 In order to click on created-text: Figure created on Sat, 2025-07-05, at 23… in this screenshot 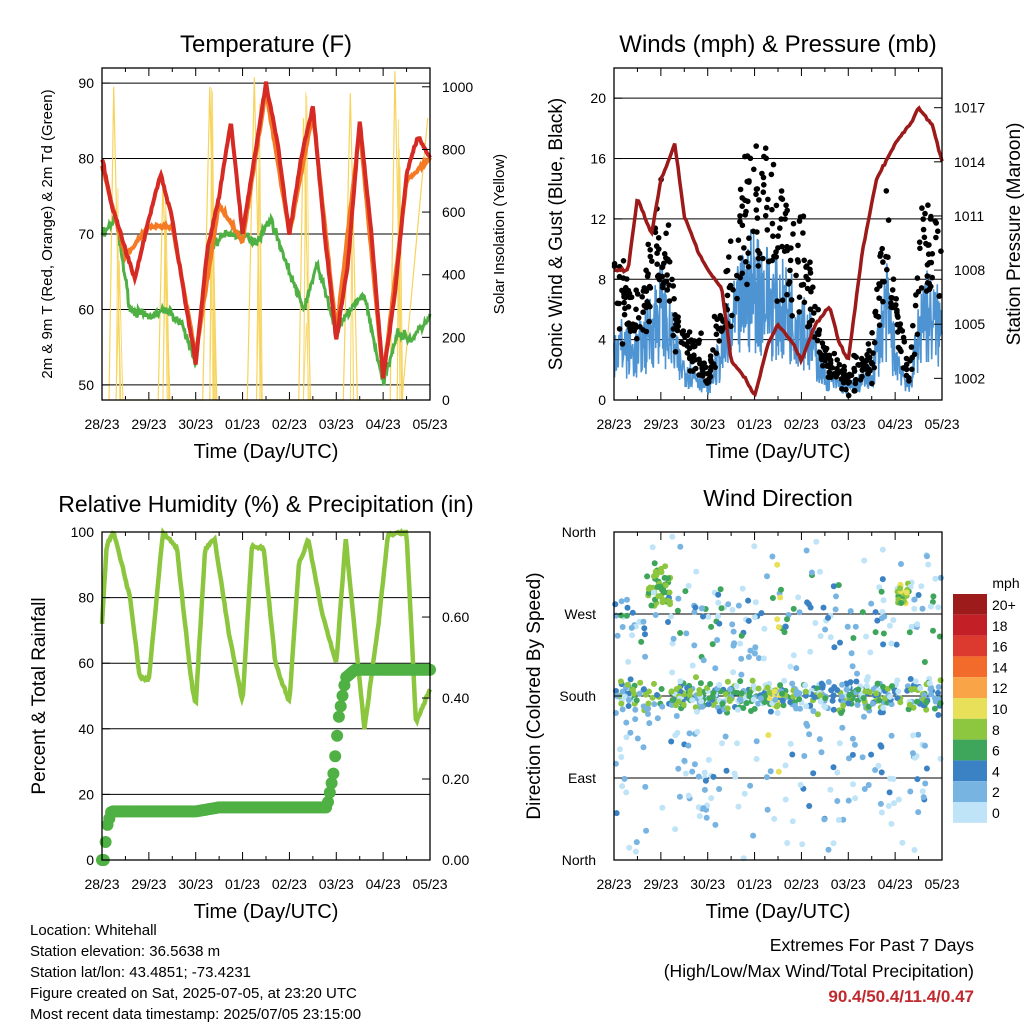, I will do `click(193, 993)`.